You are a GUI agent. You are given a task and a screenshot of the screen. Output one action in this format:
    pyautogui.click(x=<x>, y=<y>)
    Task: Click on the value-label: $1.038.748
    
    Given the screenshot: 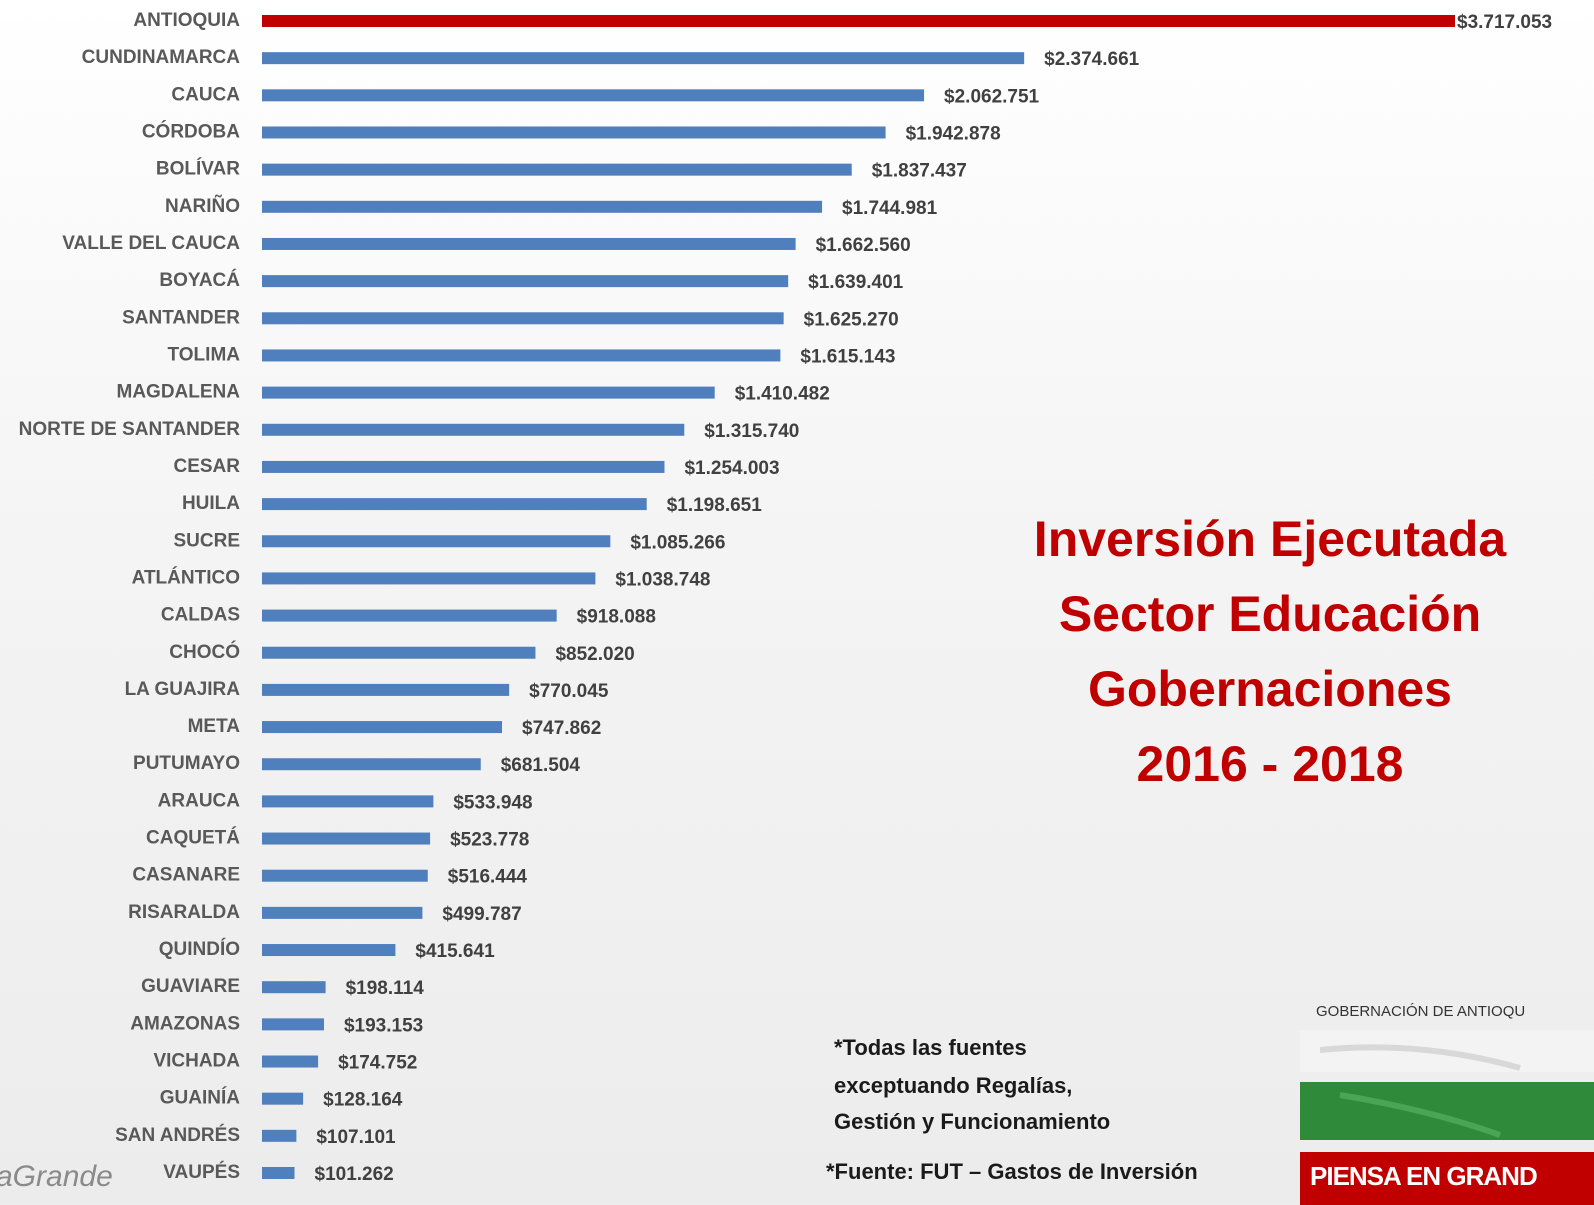 What is the action you would take?
    pyautogui.click(x=662, y=579)
    